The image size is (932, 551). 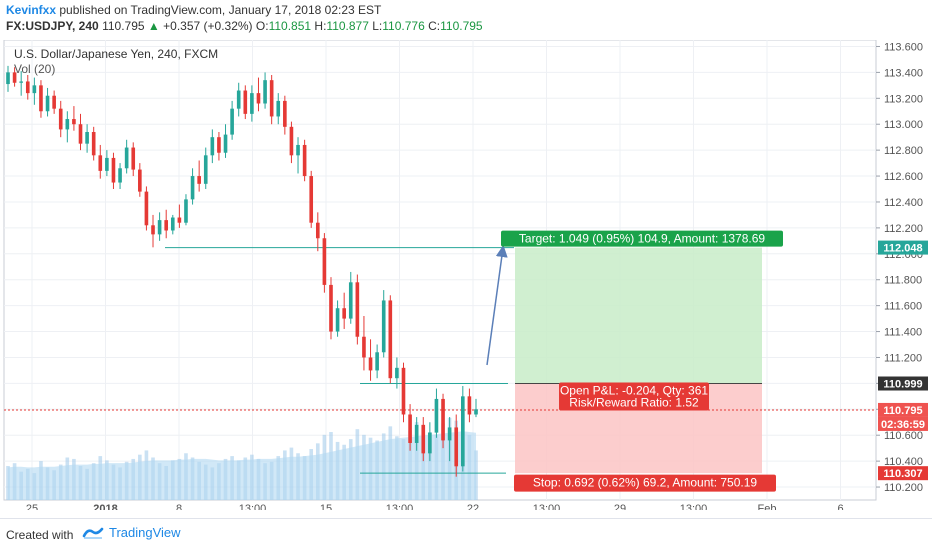 What do you see at coordinates (903, 73) in the screenshot?
I see `price-tick-label: 113.400` at bounding box center [903, 73].